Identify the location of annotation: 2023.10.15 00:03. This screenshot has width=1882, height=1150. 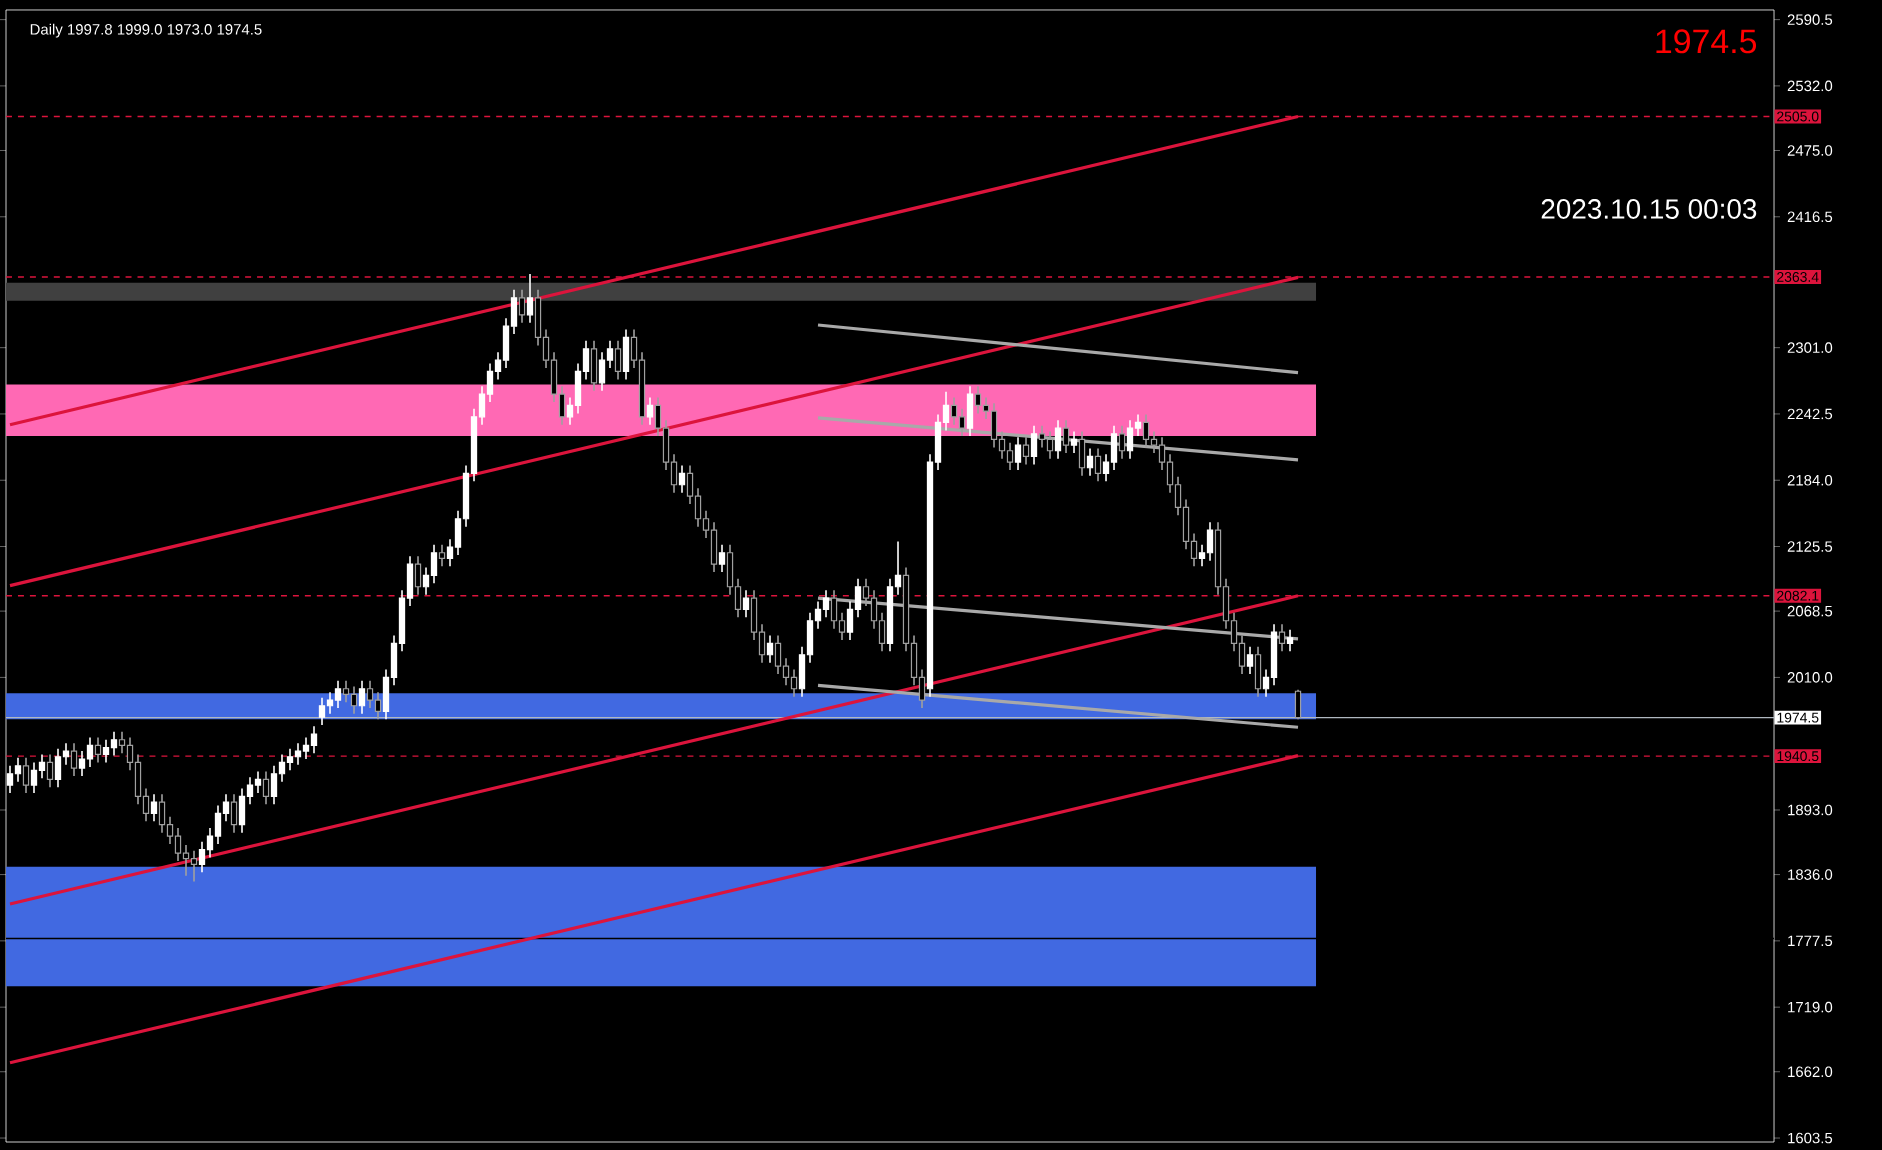
(1649, 209).